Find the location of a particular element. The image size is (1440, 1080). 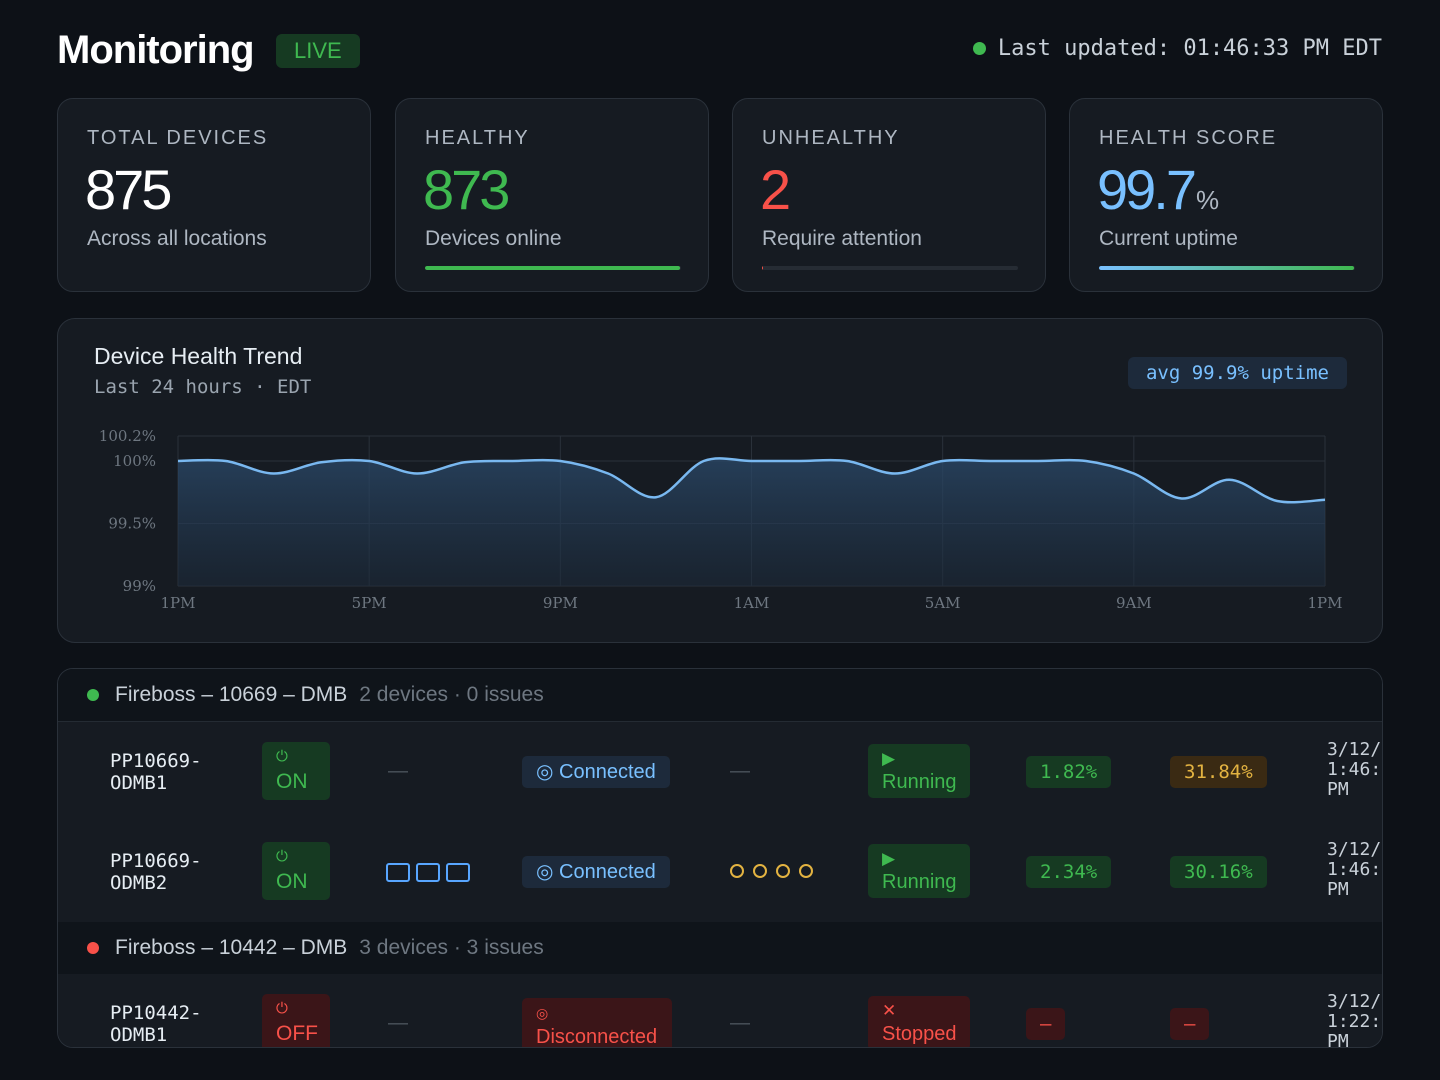

group-name: Fireboss – 10669 – DMB is located at coordinates (231, 694).